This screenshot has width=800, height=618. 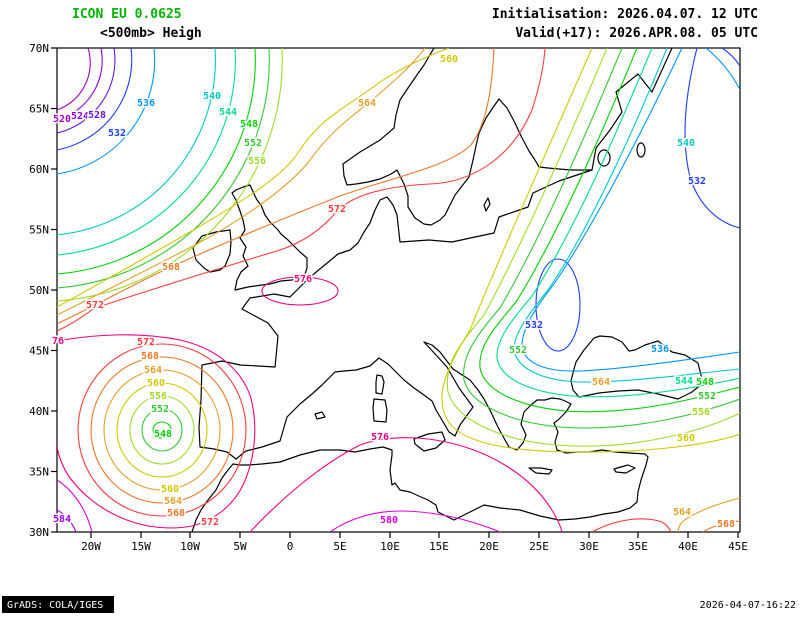 I want to click on lon-tick-label: 5W, so click(x=240, y=546).